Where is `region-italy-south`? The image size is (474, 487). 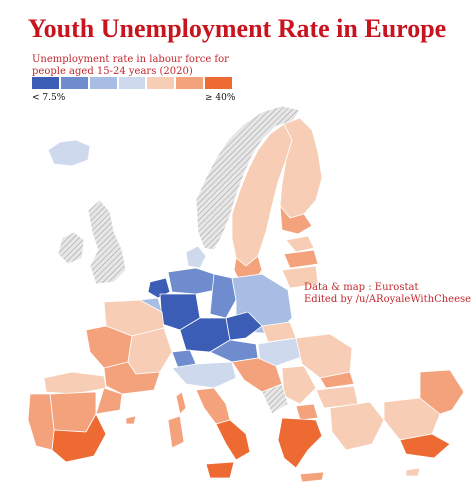 region-italy-south is located at coordinates (233, 440).